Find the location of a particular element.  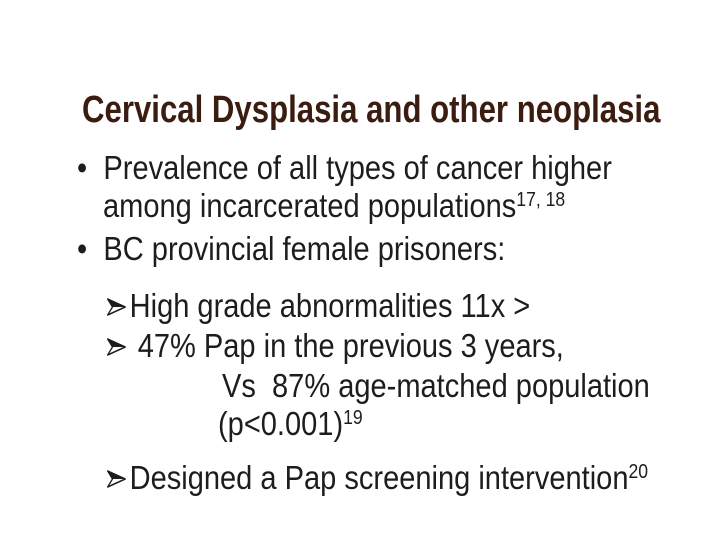

line-text: High grade abnormalities 11x > is located at coordinates (329, 305).